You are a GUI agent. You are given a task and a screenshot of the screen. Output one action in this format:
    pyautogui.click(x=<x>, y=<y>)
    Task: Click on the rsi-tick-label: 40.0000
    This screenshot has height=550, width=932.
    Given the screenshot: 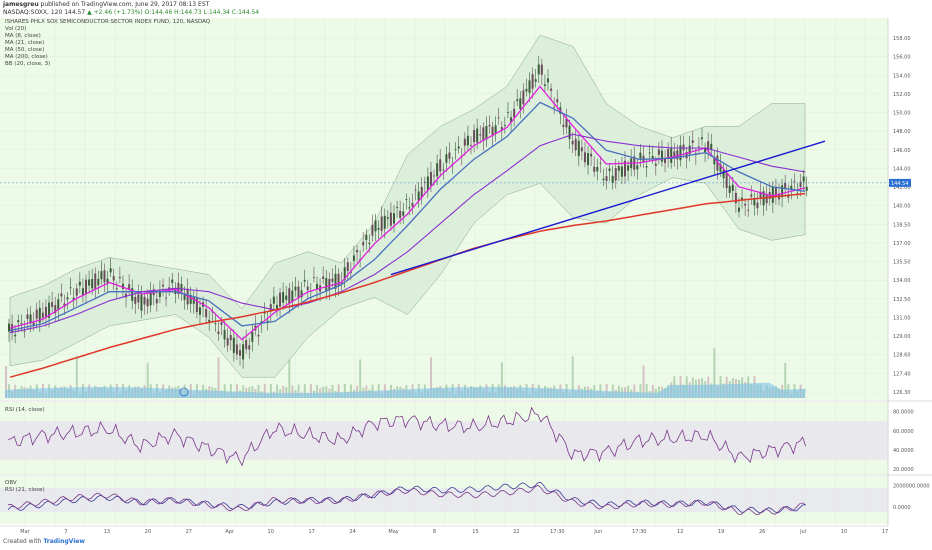 What is the action you would take?
    pyautogui.click(x=903, y=451)
    